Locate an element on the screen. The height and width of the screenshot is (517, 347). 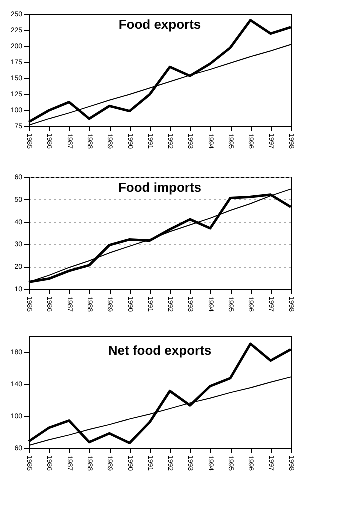
chart-title: Food exports is located at coordinates (160, 24).